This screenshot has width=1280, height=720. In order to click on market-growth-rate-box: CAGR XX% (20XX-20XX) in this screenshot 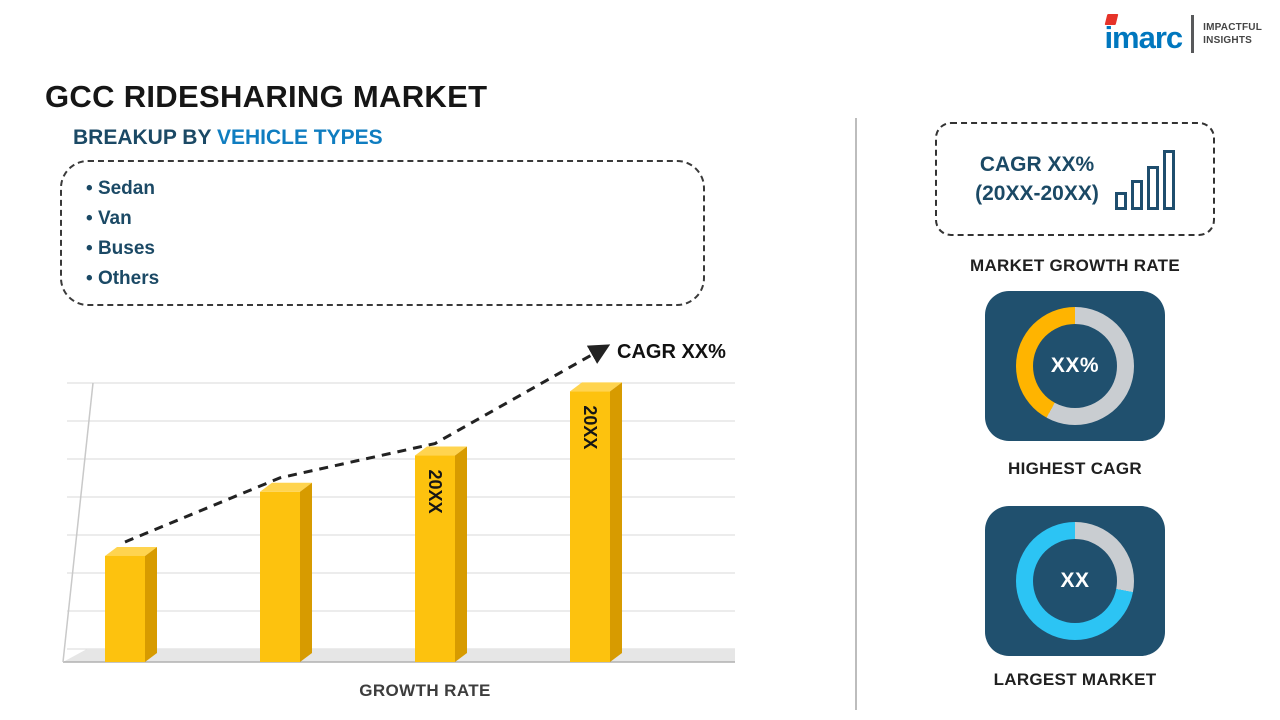, I will do `click(1075, 179)`.